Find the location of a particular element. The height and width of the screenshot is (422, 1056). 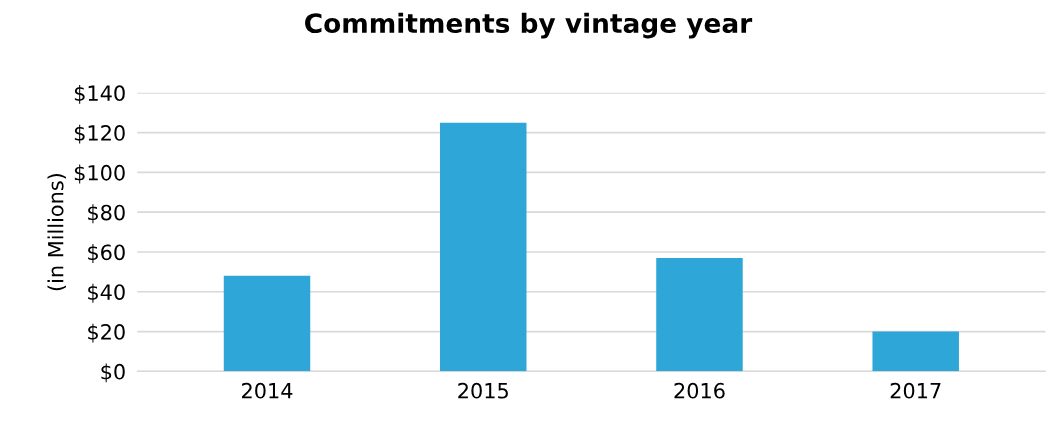

x-tick-label: 2016 is located at coordinates (699, 390).